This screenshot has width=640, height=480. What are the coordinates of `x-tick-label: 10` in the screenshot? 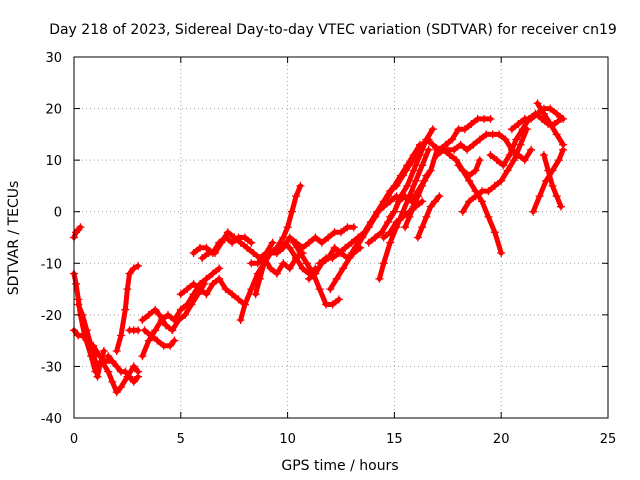 It's located at (287, 439).